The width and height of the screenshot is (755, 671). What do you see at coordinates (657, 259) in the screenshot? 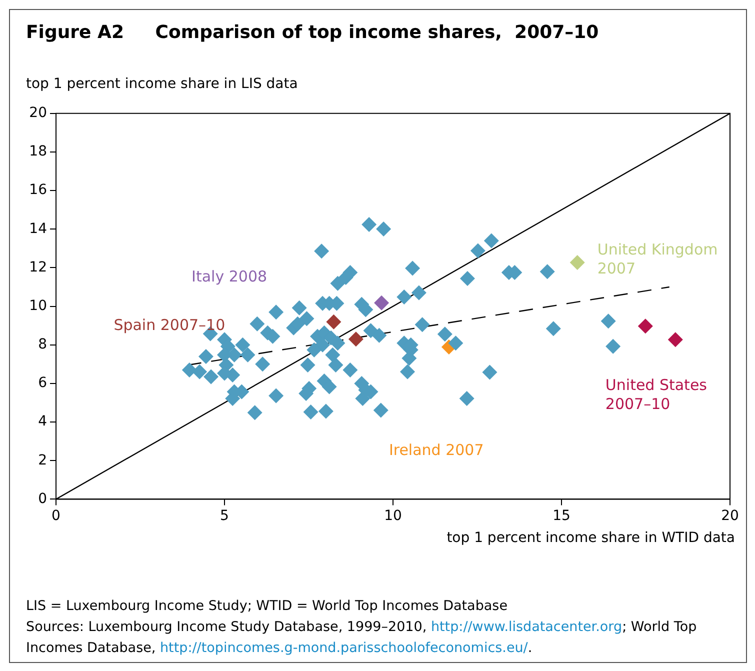
I see `series-label: United Kingdom 2007` at bounding box center [657, 259].